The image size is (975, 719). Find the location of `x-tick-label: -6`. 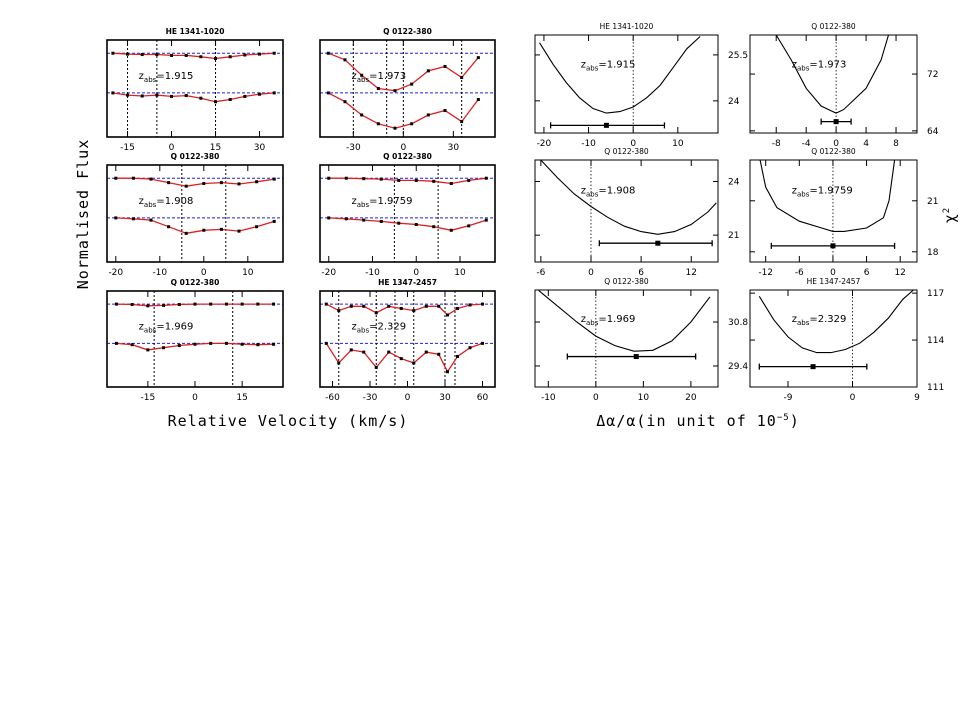

x-tick-label: -6 is located at coordinates (540, 273).